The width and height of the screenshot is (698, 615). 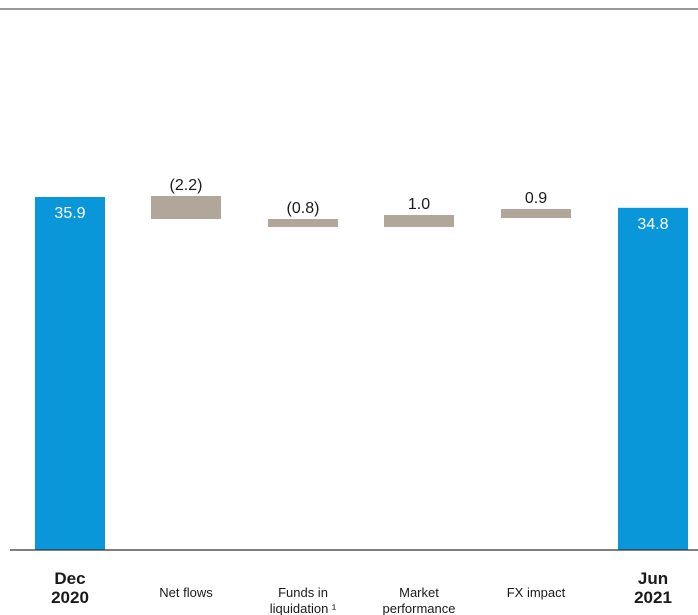 I want to click on data-label-1: (2.2), so click(x=186, y=185).